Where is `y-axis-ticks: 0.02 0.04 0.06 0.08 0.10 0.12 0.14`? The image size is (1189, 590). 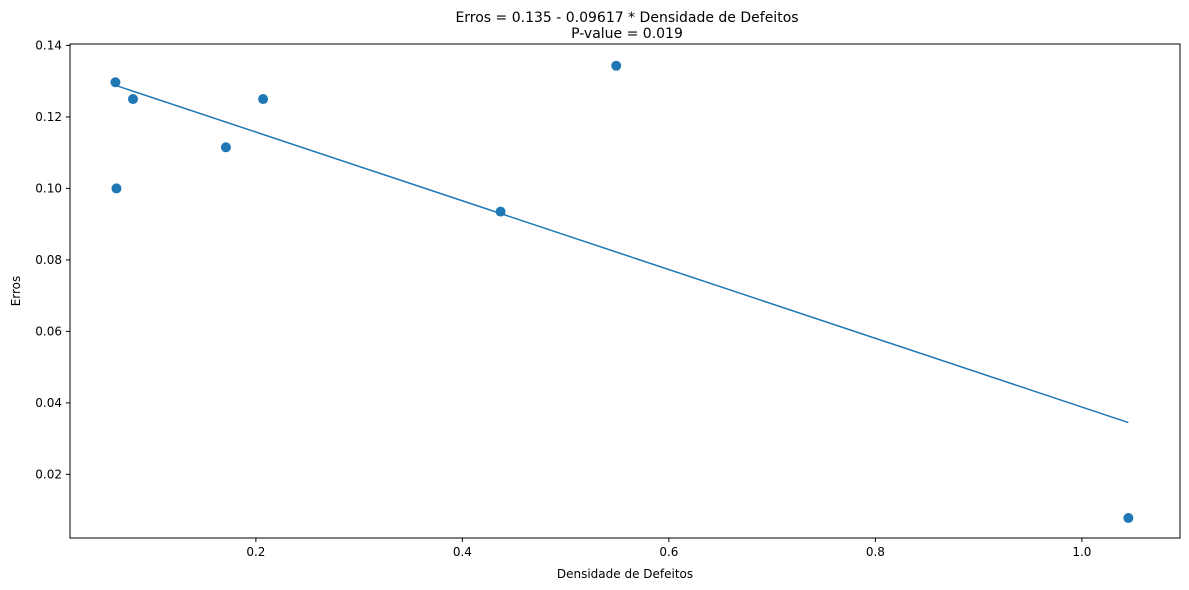
y-axis-ticks: 0.02 0.04 0.06 0.08 0.10 0.12 0.14 is located at coordinates (52, 259).